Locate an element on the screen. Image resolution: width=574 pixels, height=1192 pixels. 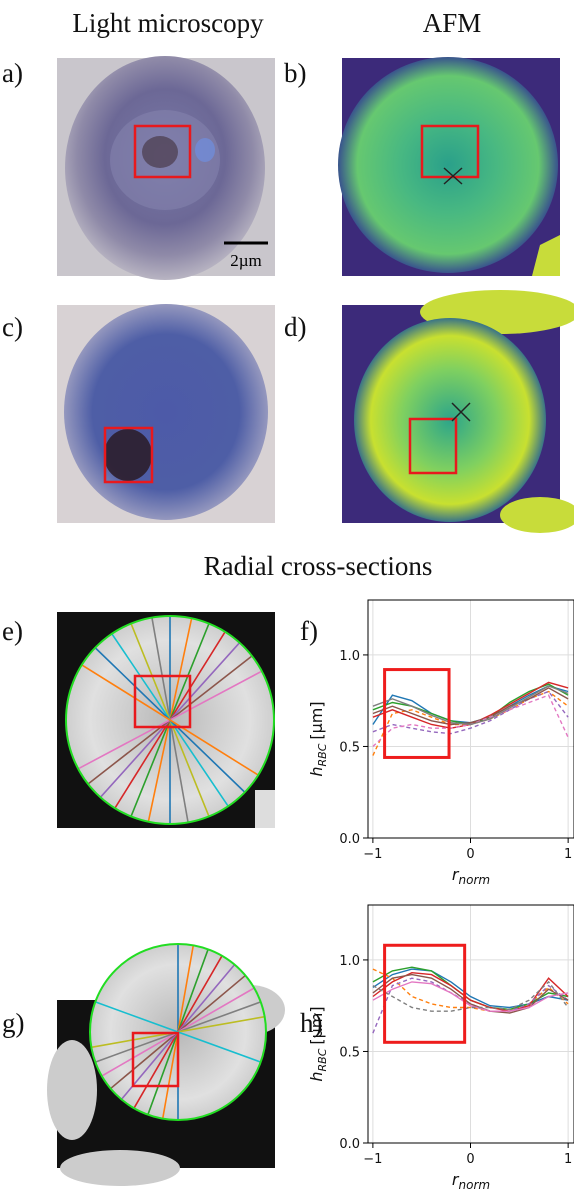
panel-label: f) is located at coordinates (309, 631).